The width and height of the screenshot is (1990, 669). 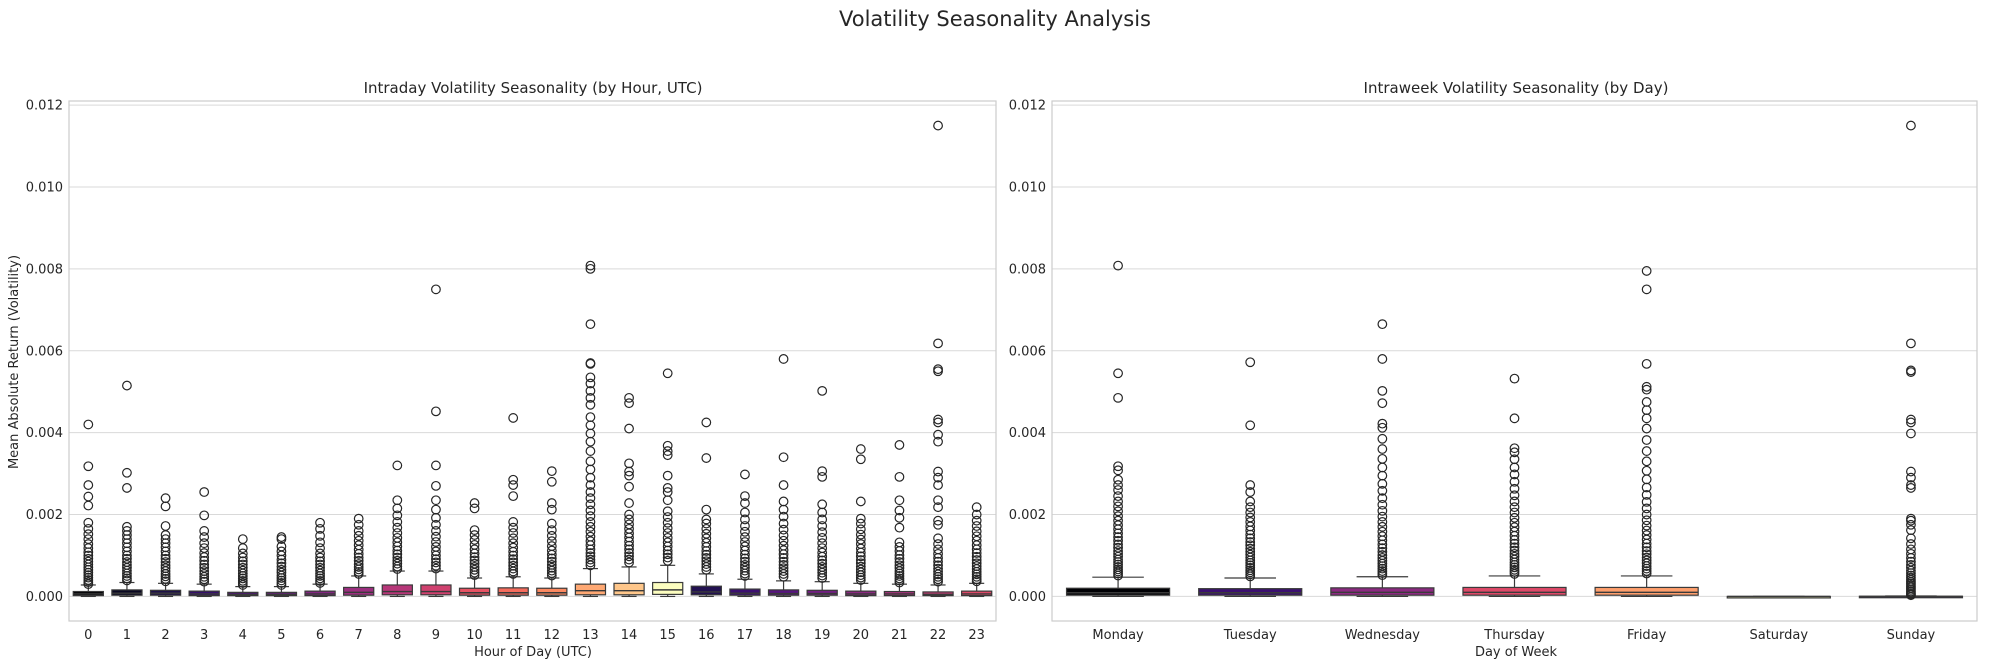 I want to click on intraday-y-tick-label: 0.008, so click(x=44, y=269).